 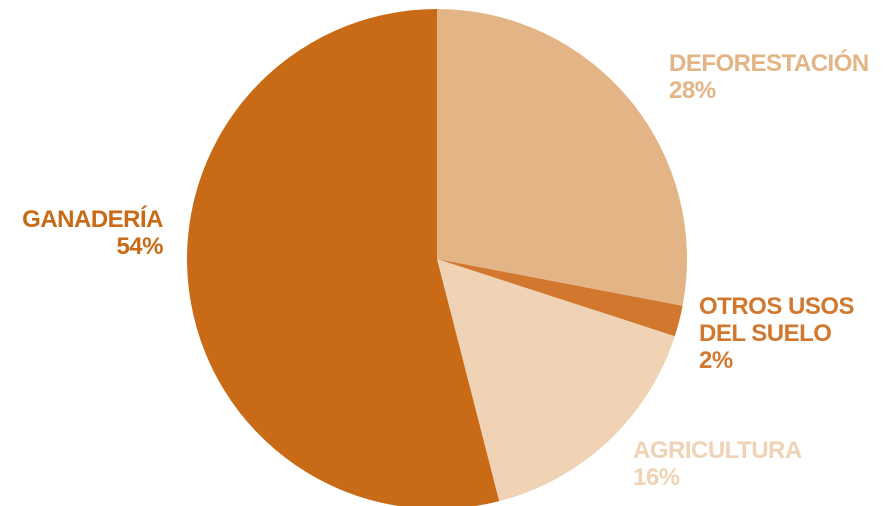 I want to click on slice-name-label: GANADERÍA, so click(x=92, y=219).